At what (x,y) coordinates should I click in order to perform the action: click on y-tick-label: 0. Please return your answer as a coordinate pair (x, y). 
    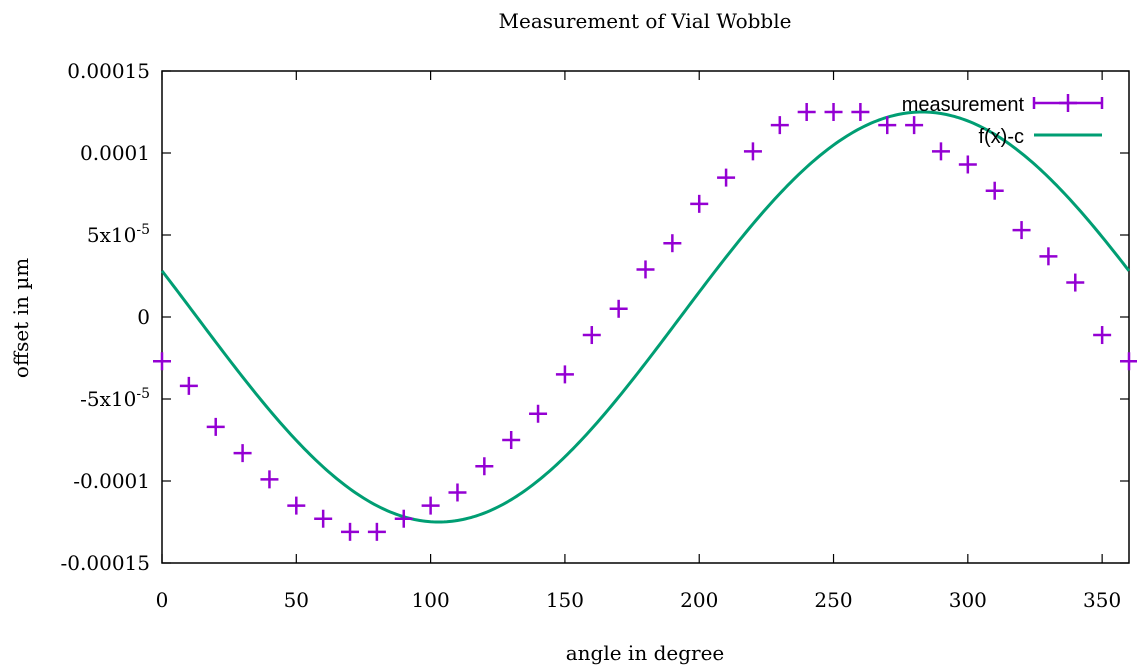
    Looking at the image, I should click on (143, 317).